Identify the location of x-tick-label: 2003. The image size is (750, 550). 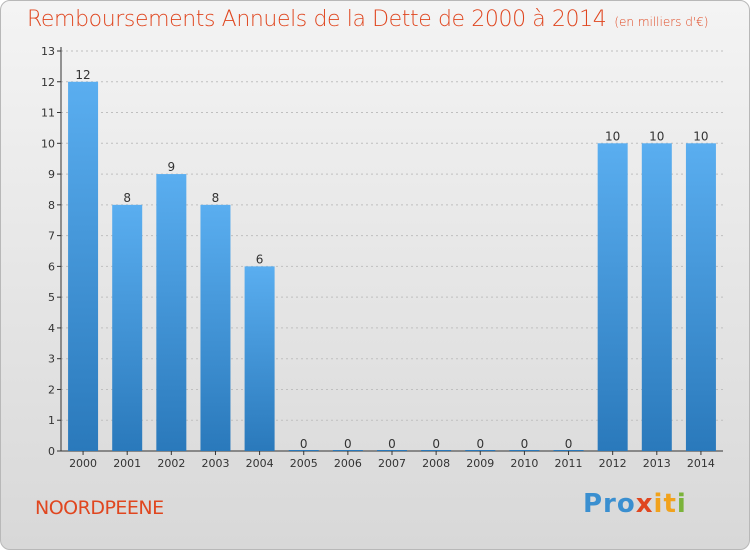
(215, 463).